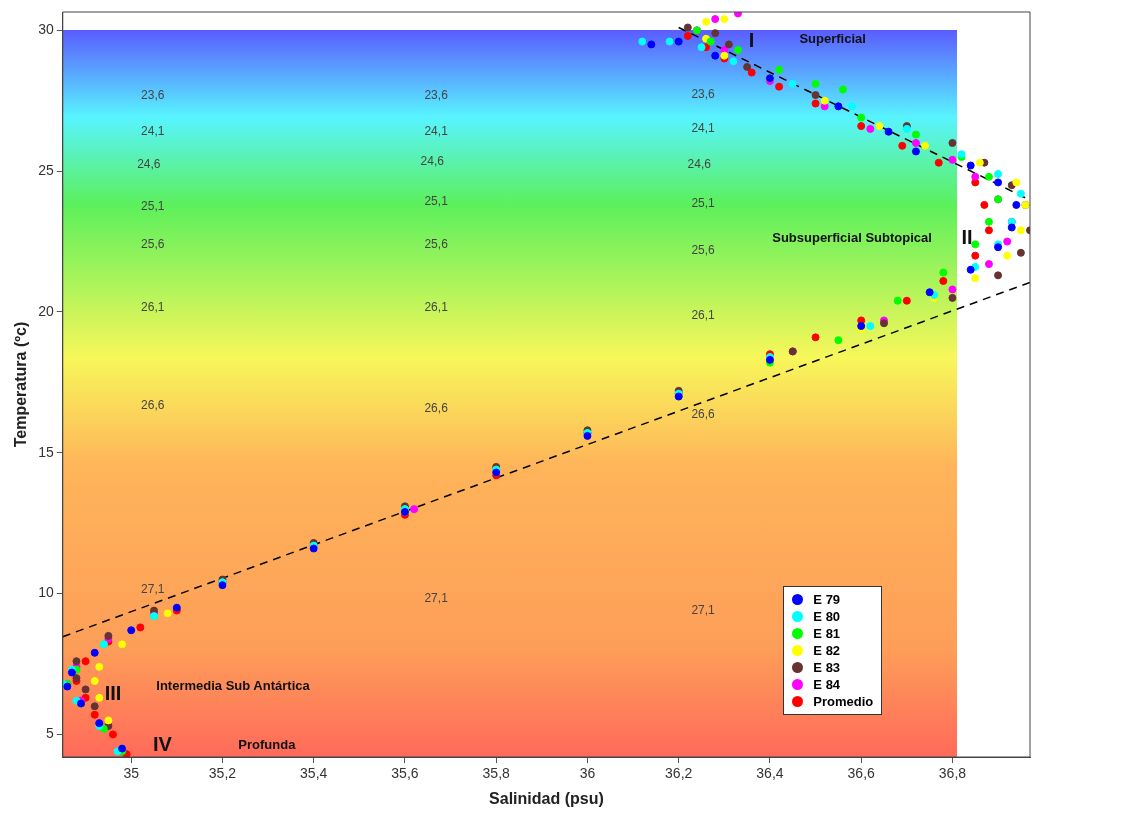 The image size is (1130, 821). I want to click on y-tick-label: 10, so click(46, 592).